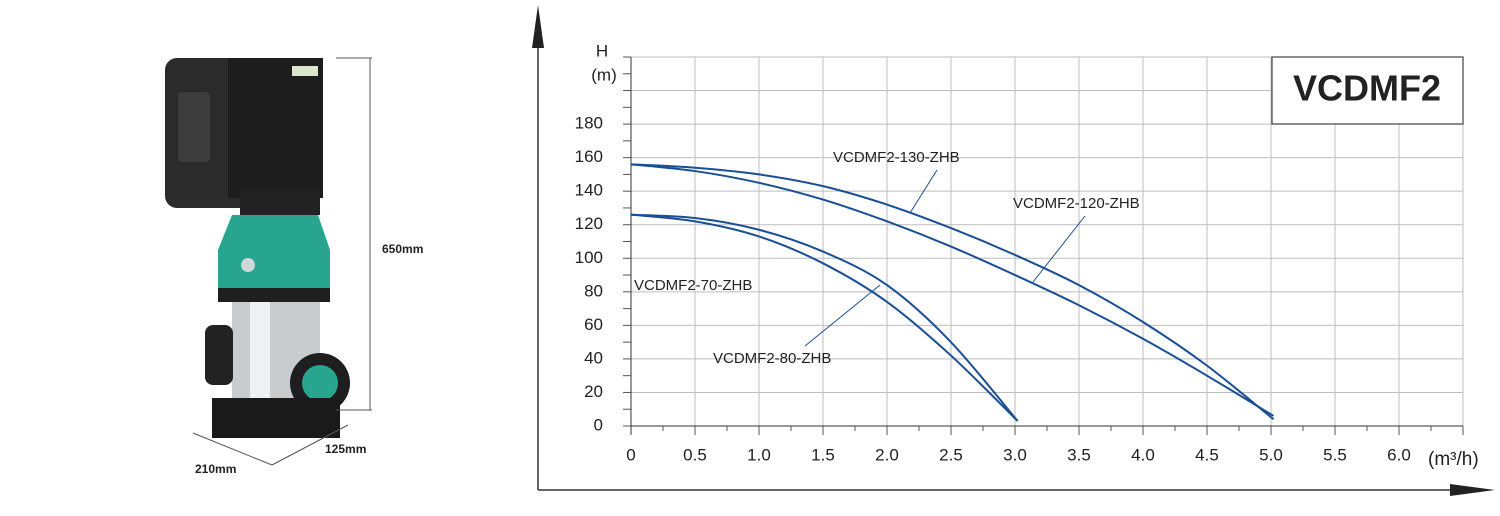 This screenshot has height=516, width=1500. I want to click on x-tick-label: 2.5, so click(951, 454).